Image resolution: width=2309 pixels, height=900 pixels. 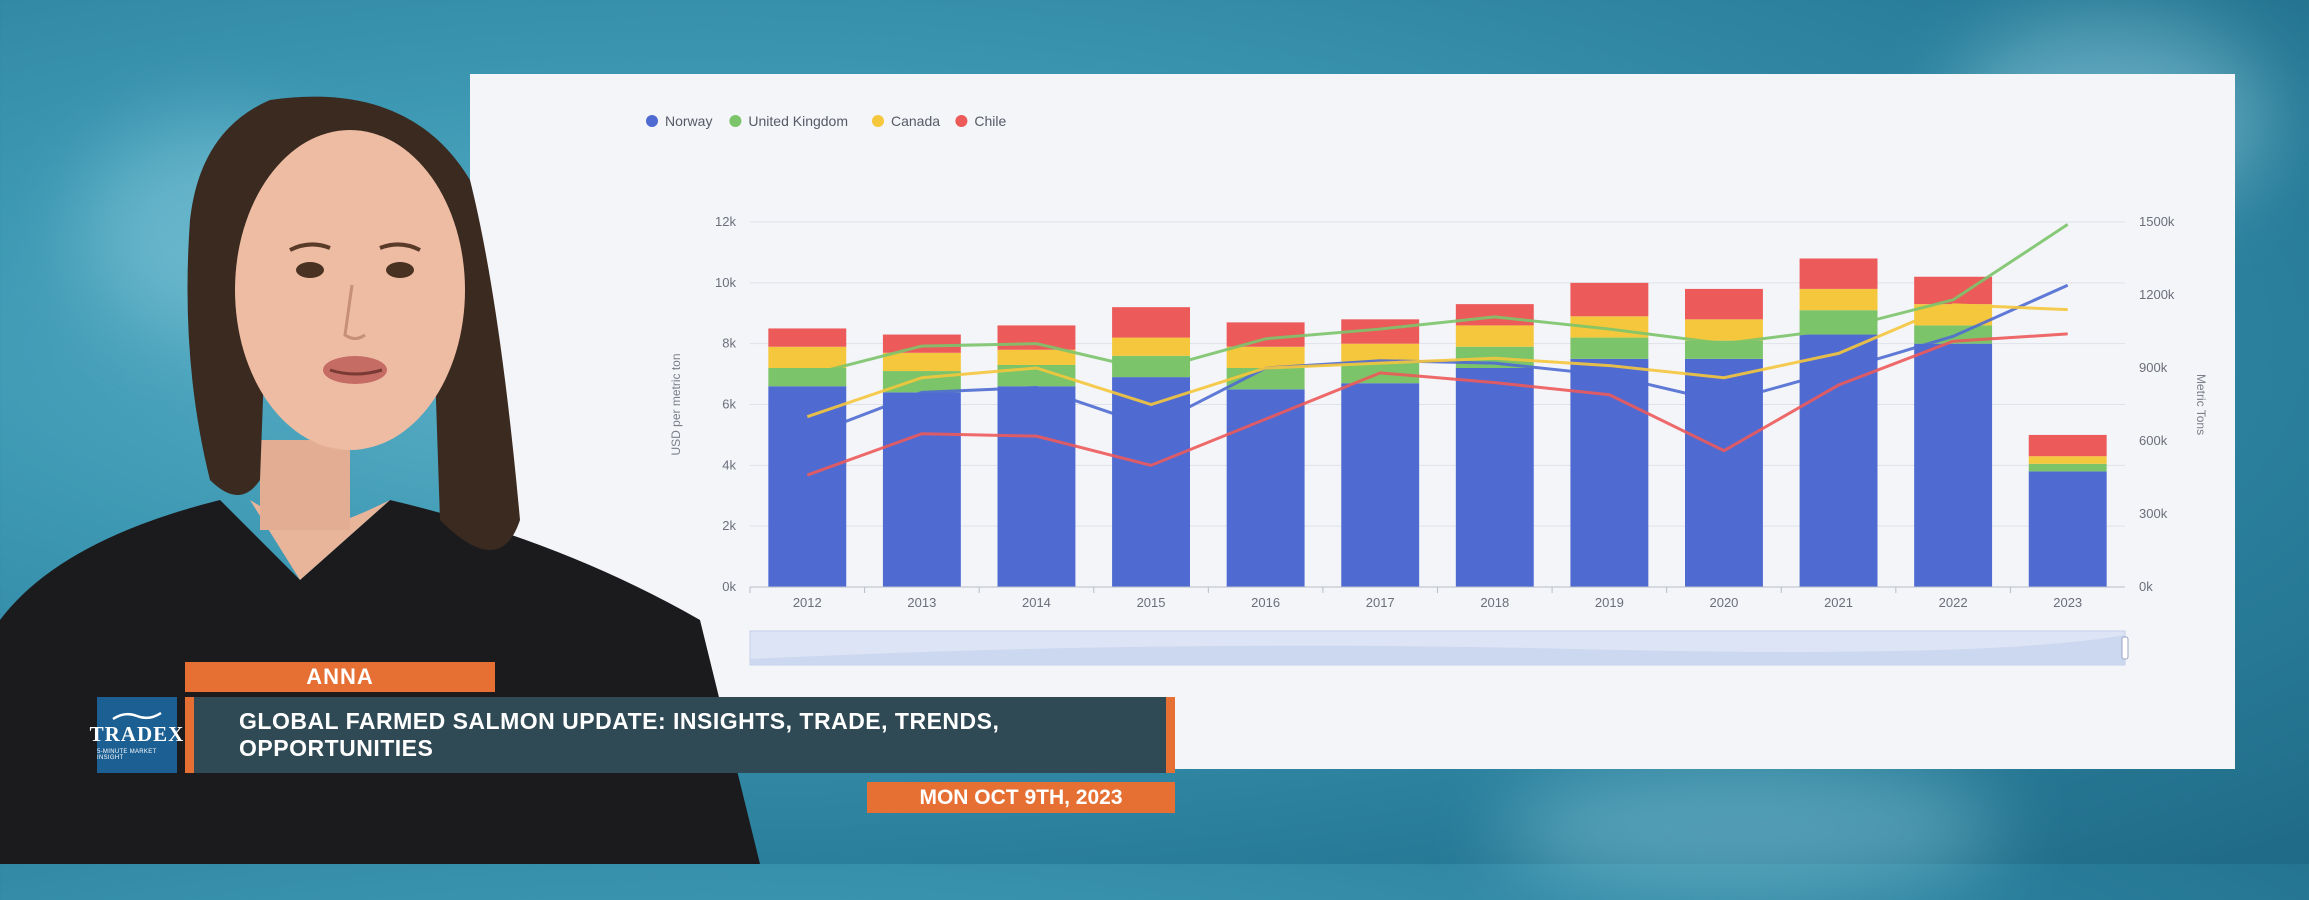 I want to click on bar-canada-2015, so click(x=1151, y=346).